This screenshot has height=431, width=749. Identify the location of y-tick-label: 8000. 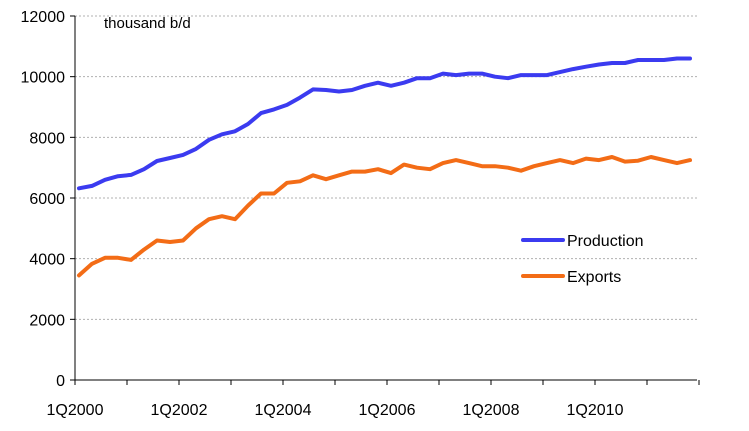
(47, 138).